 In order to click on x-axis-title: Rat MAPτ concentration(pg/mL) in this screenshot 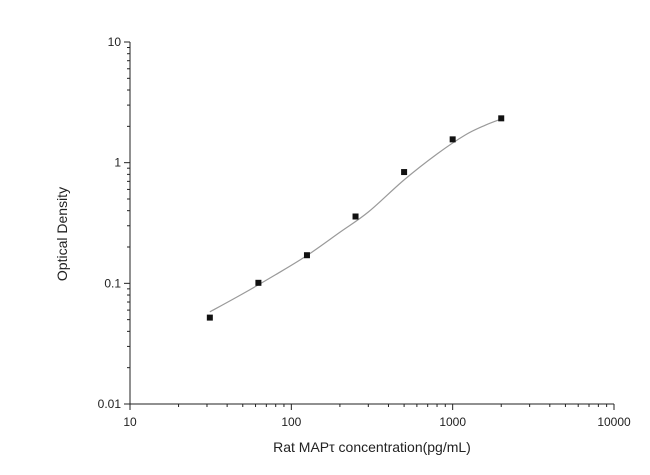, I will do `click(372, 447)`.